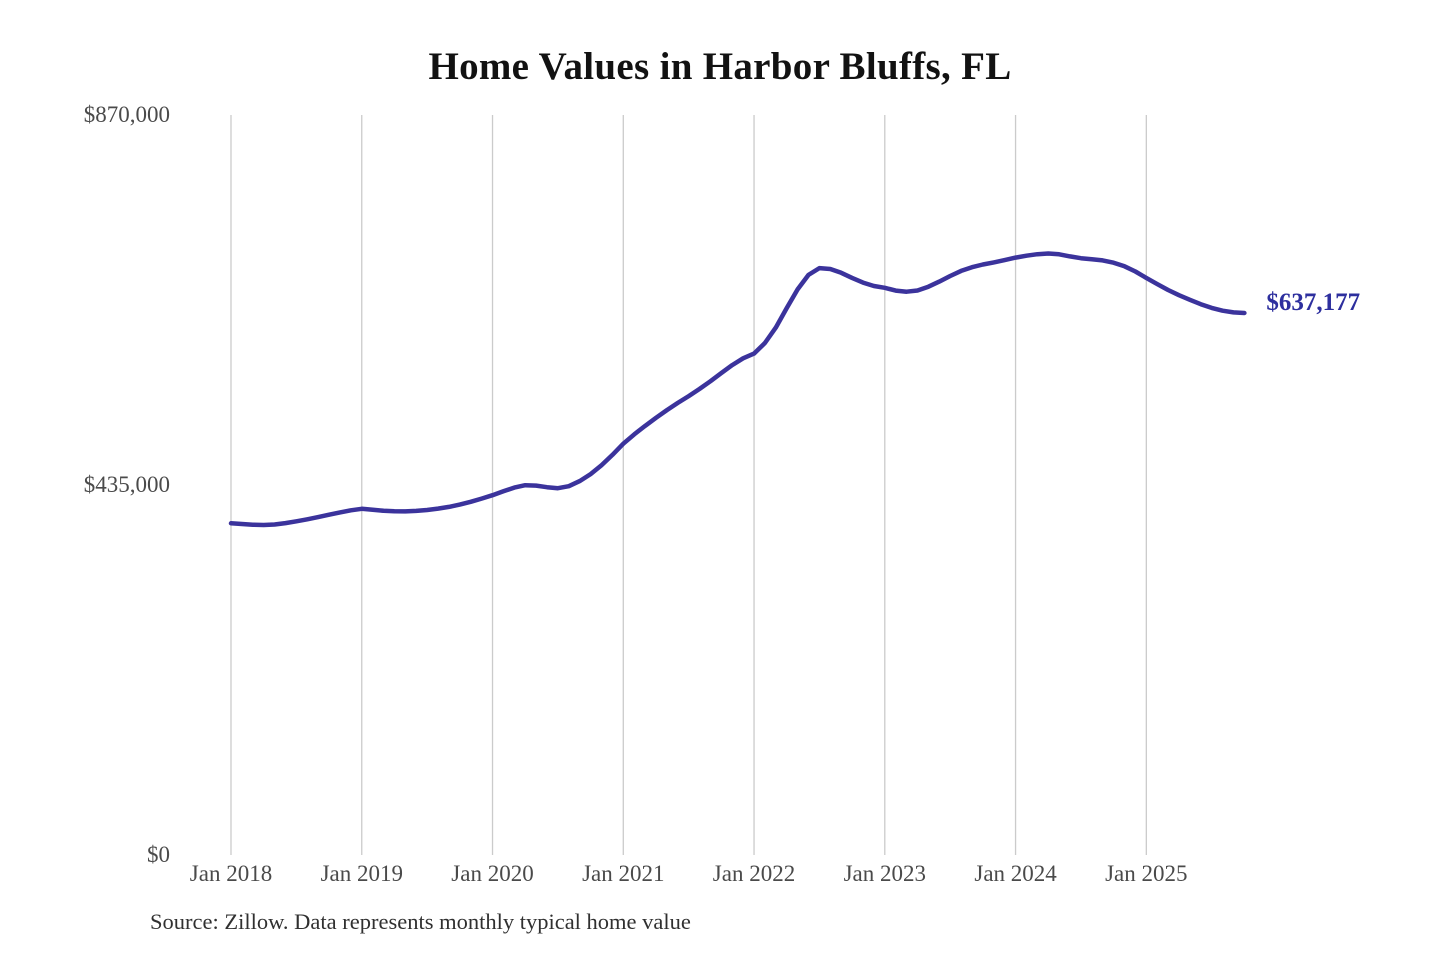  I want to click on x-axis-tick-label: Jan 2021, so click(623, 873).